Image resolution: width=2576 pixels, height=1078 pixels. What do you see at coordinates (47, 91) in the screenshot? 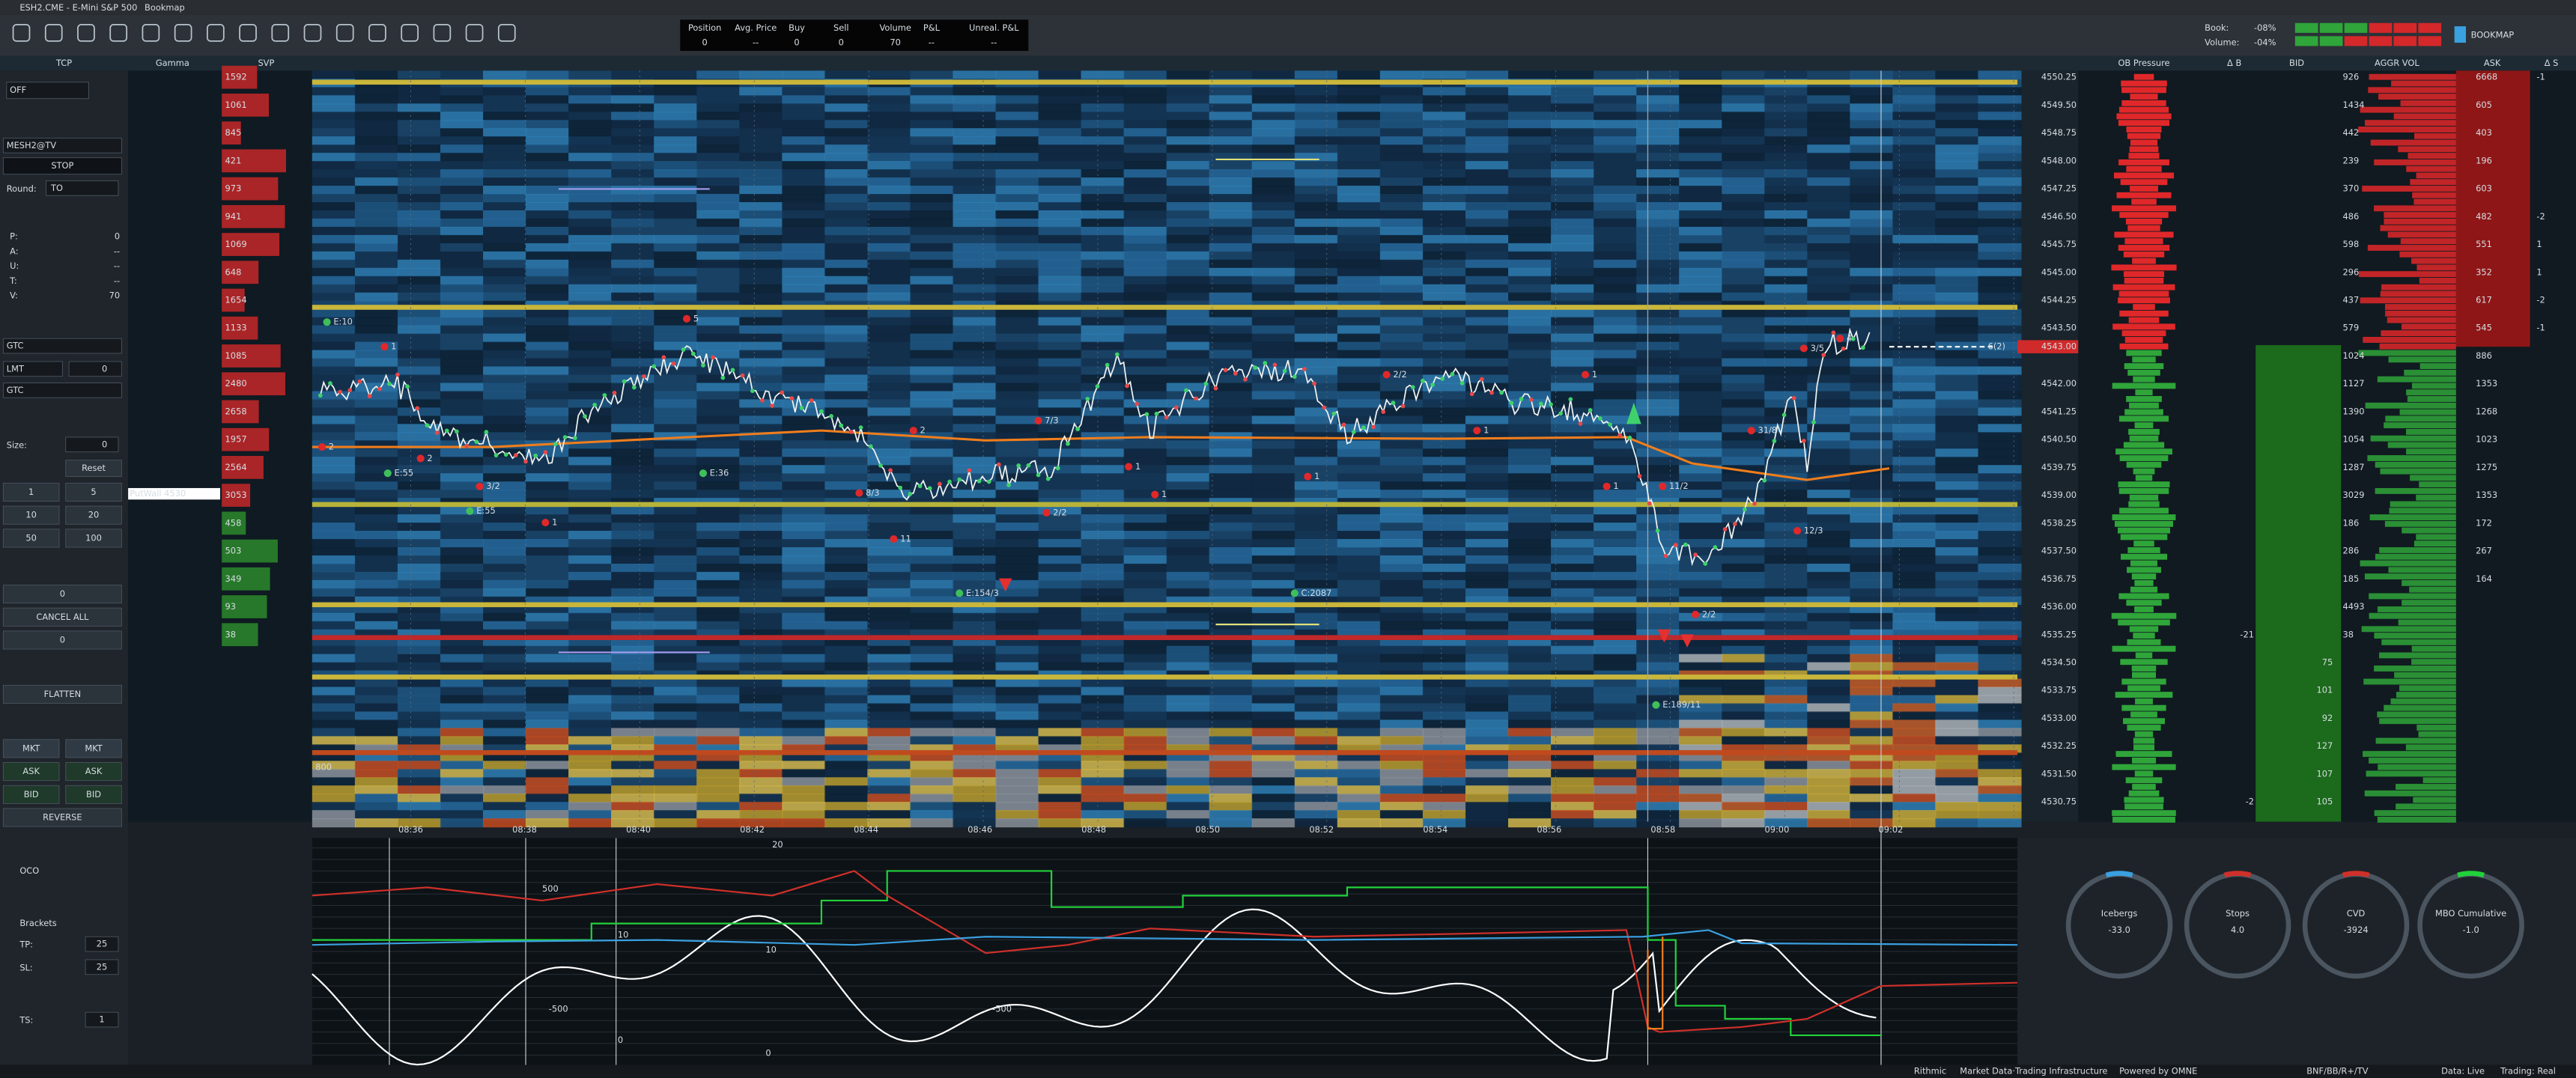
I see `mode-select-box` at bounding box center [47, 91].